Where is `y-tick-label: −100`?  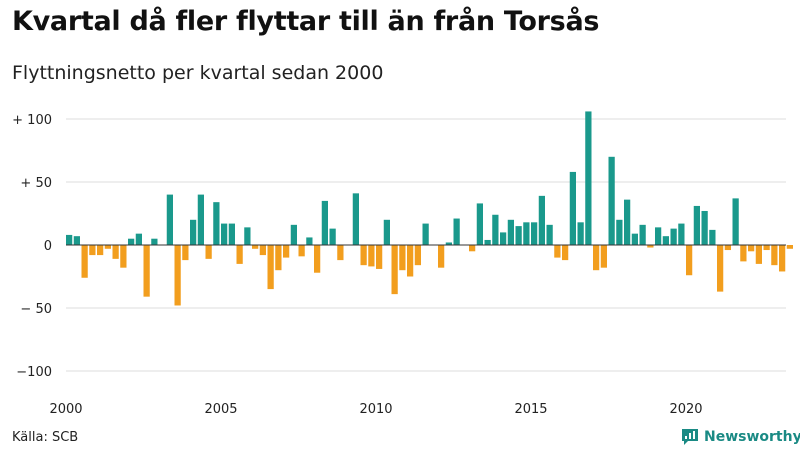 y-tick-label: −100 is located at coordinates (34, 372).